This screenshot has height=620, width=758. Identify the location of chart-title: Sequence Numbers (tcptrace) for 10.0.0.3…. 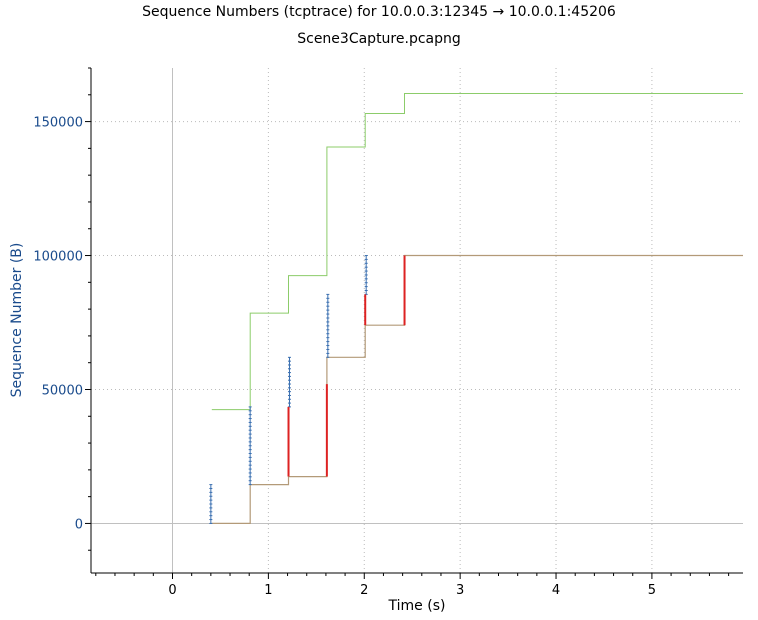
(379, 12).